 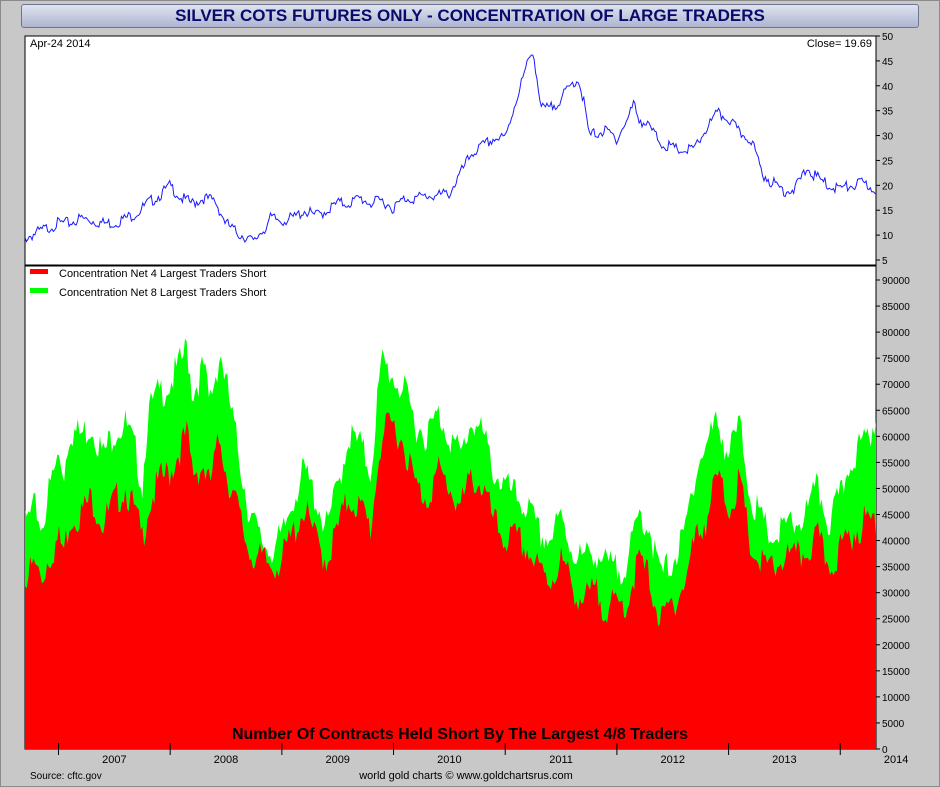 I want to click on contracts-y-tick-label: 0, so click(x=885, y=750).